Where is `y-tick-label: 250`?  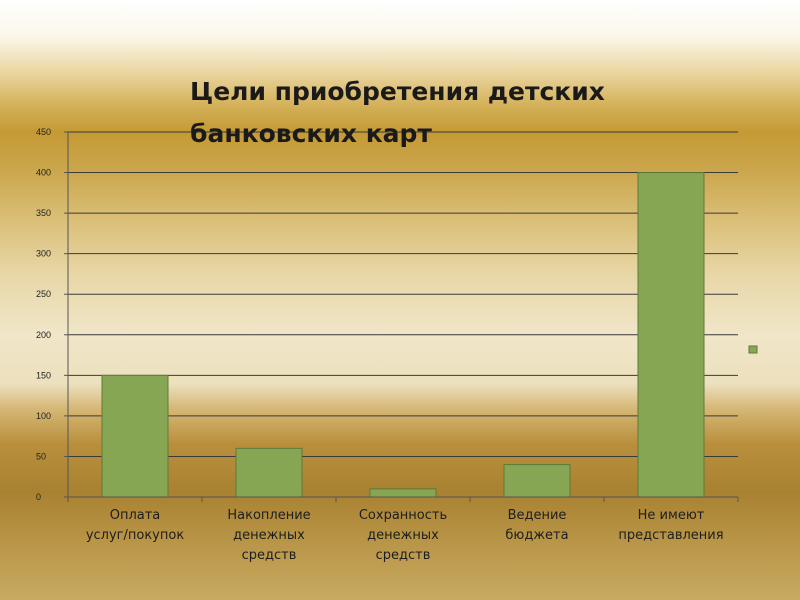
y-tick-label: 250 is located at coordinates (43, 294).